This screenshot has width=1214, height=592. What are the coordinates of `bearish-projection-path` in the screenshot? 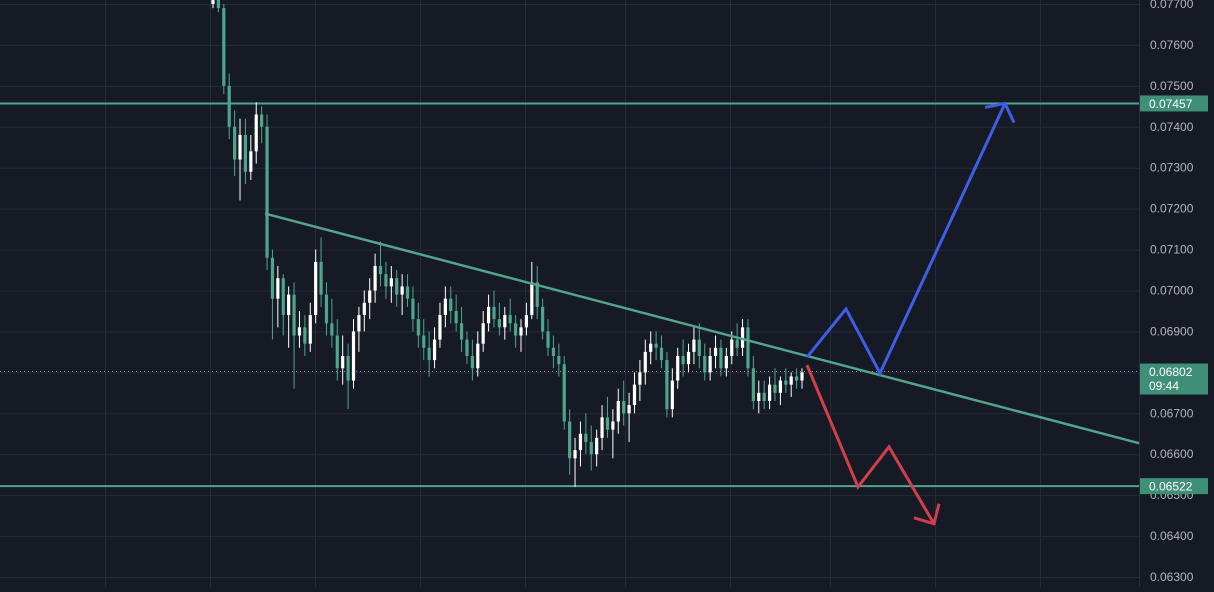 It's located at (870, 444).